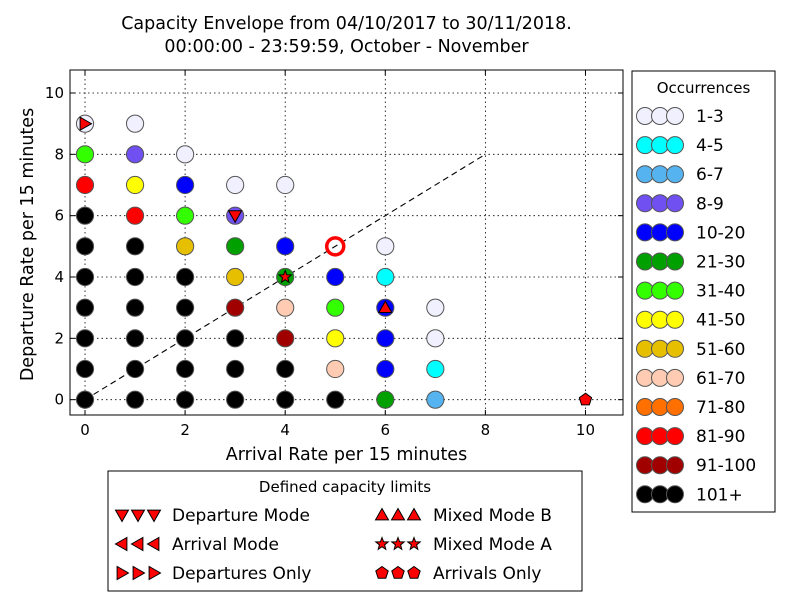 Image resolution: width=800 pixels, height=600 pixels. I want to click on x-tick-label: 0, so click(85, 430).